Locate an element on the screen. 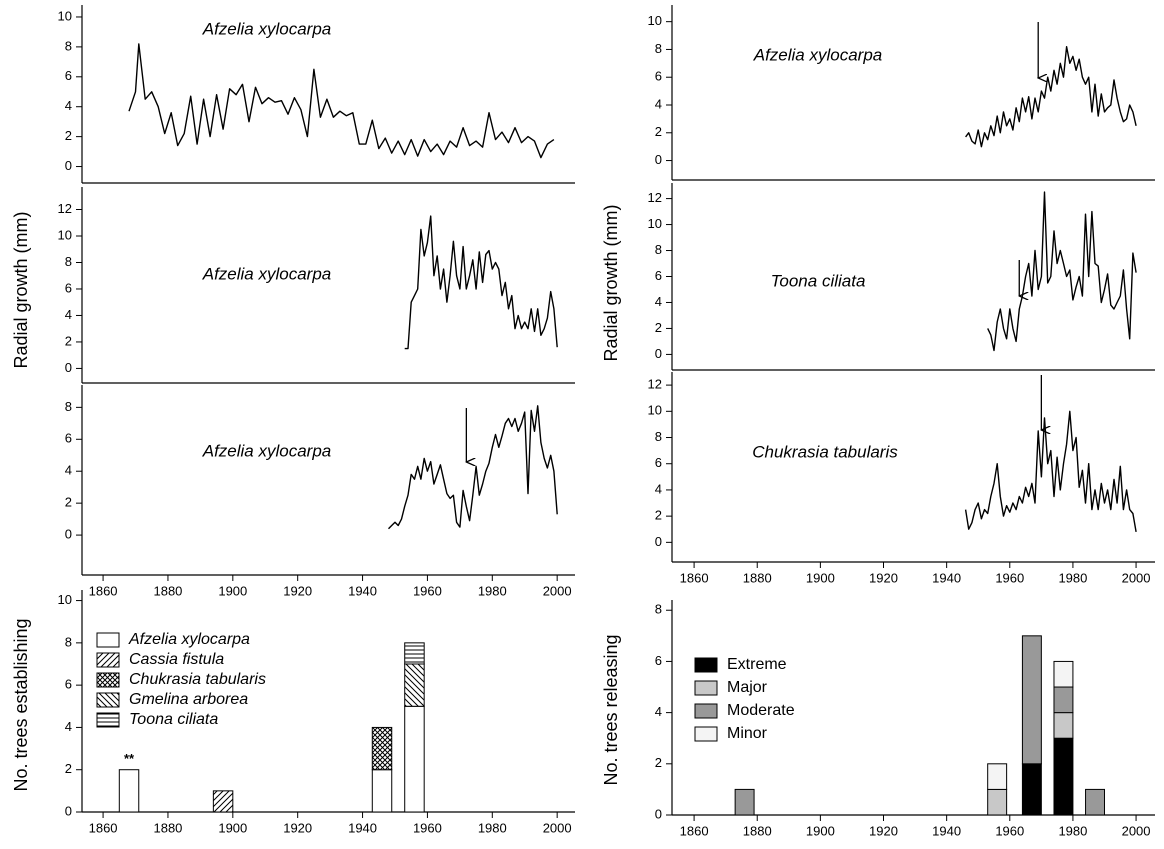 The image size is (1164, 849). y-axis-title: No. trees establishing is located at coordinates (21, 704).